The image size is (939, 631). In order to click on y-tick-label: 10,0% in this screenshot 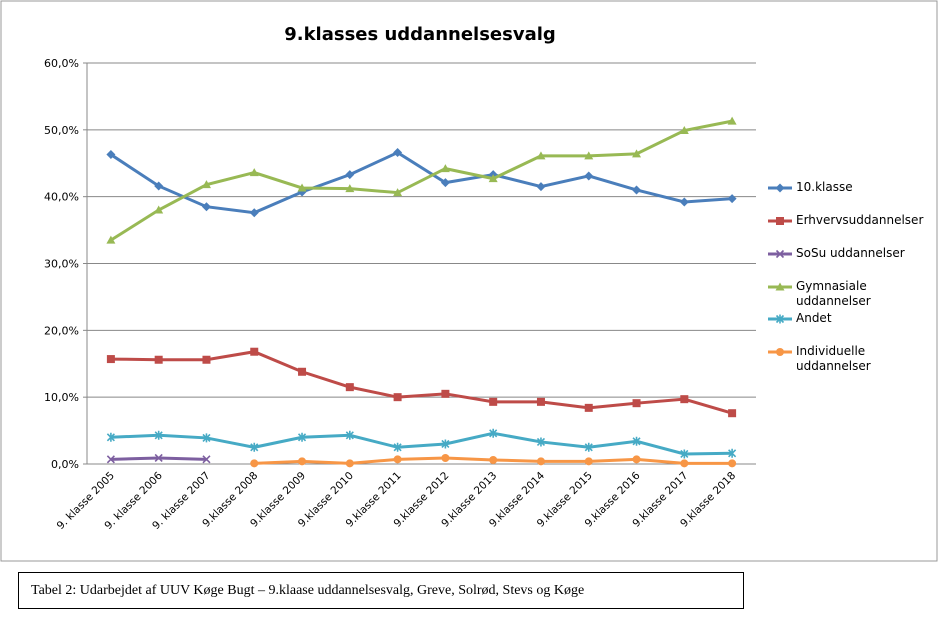, I will do `click(61, 397)`.